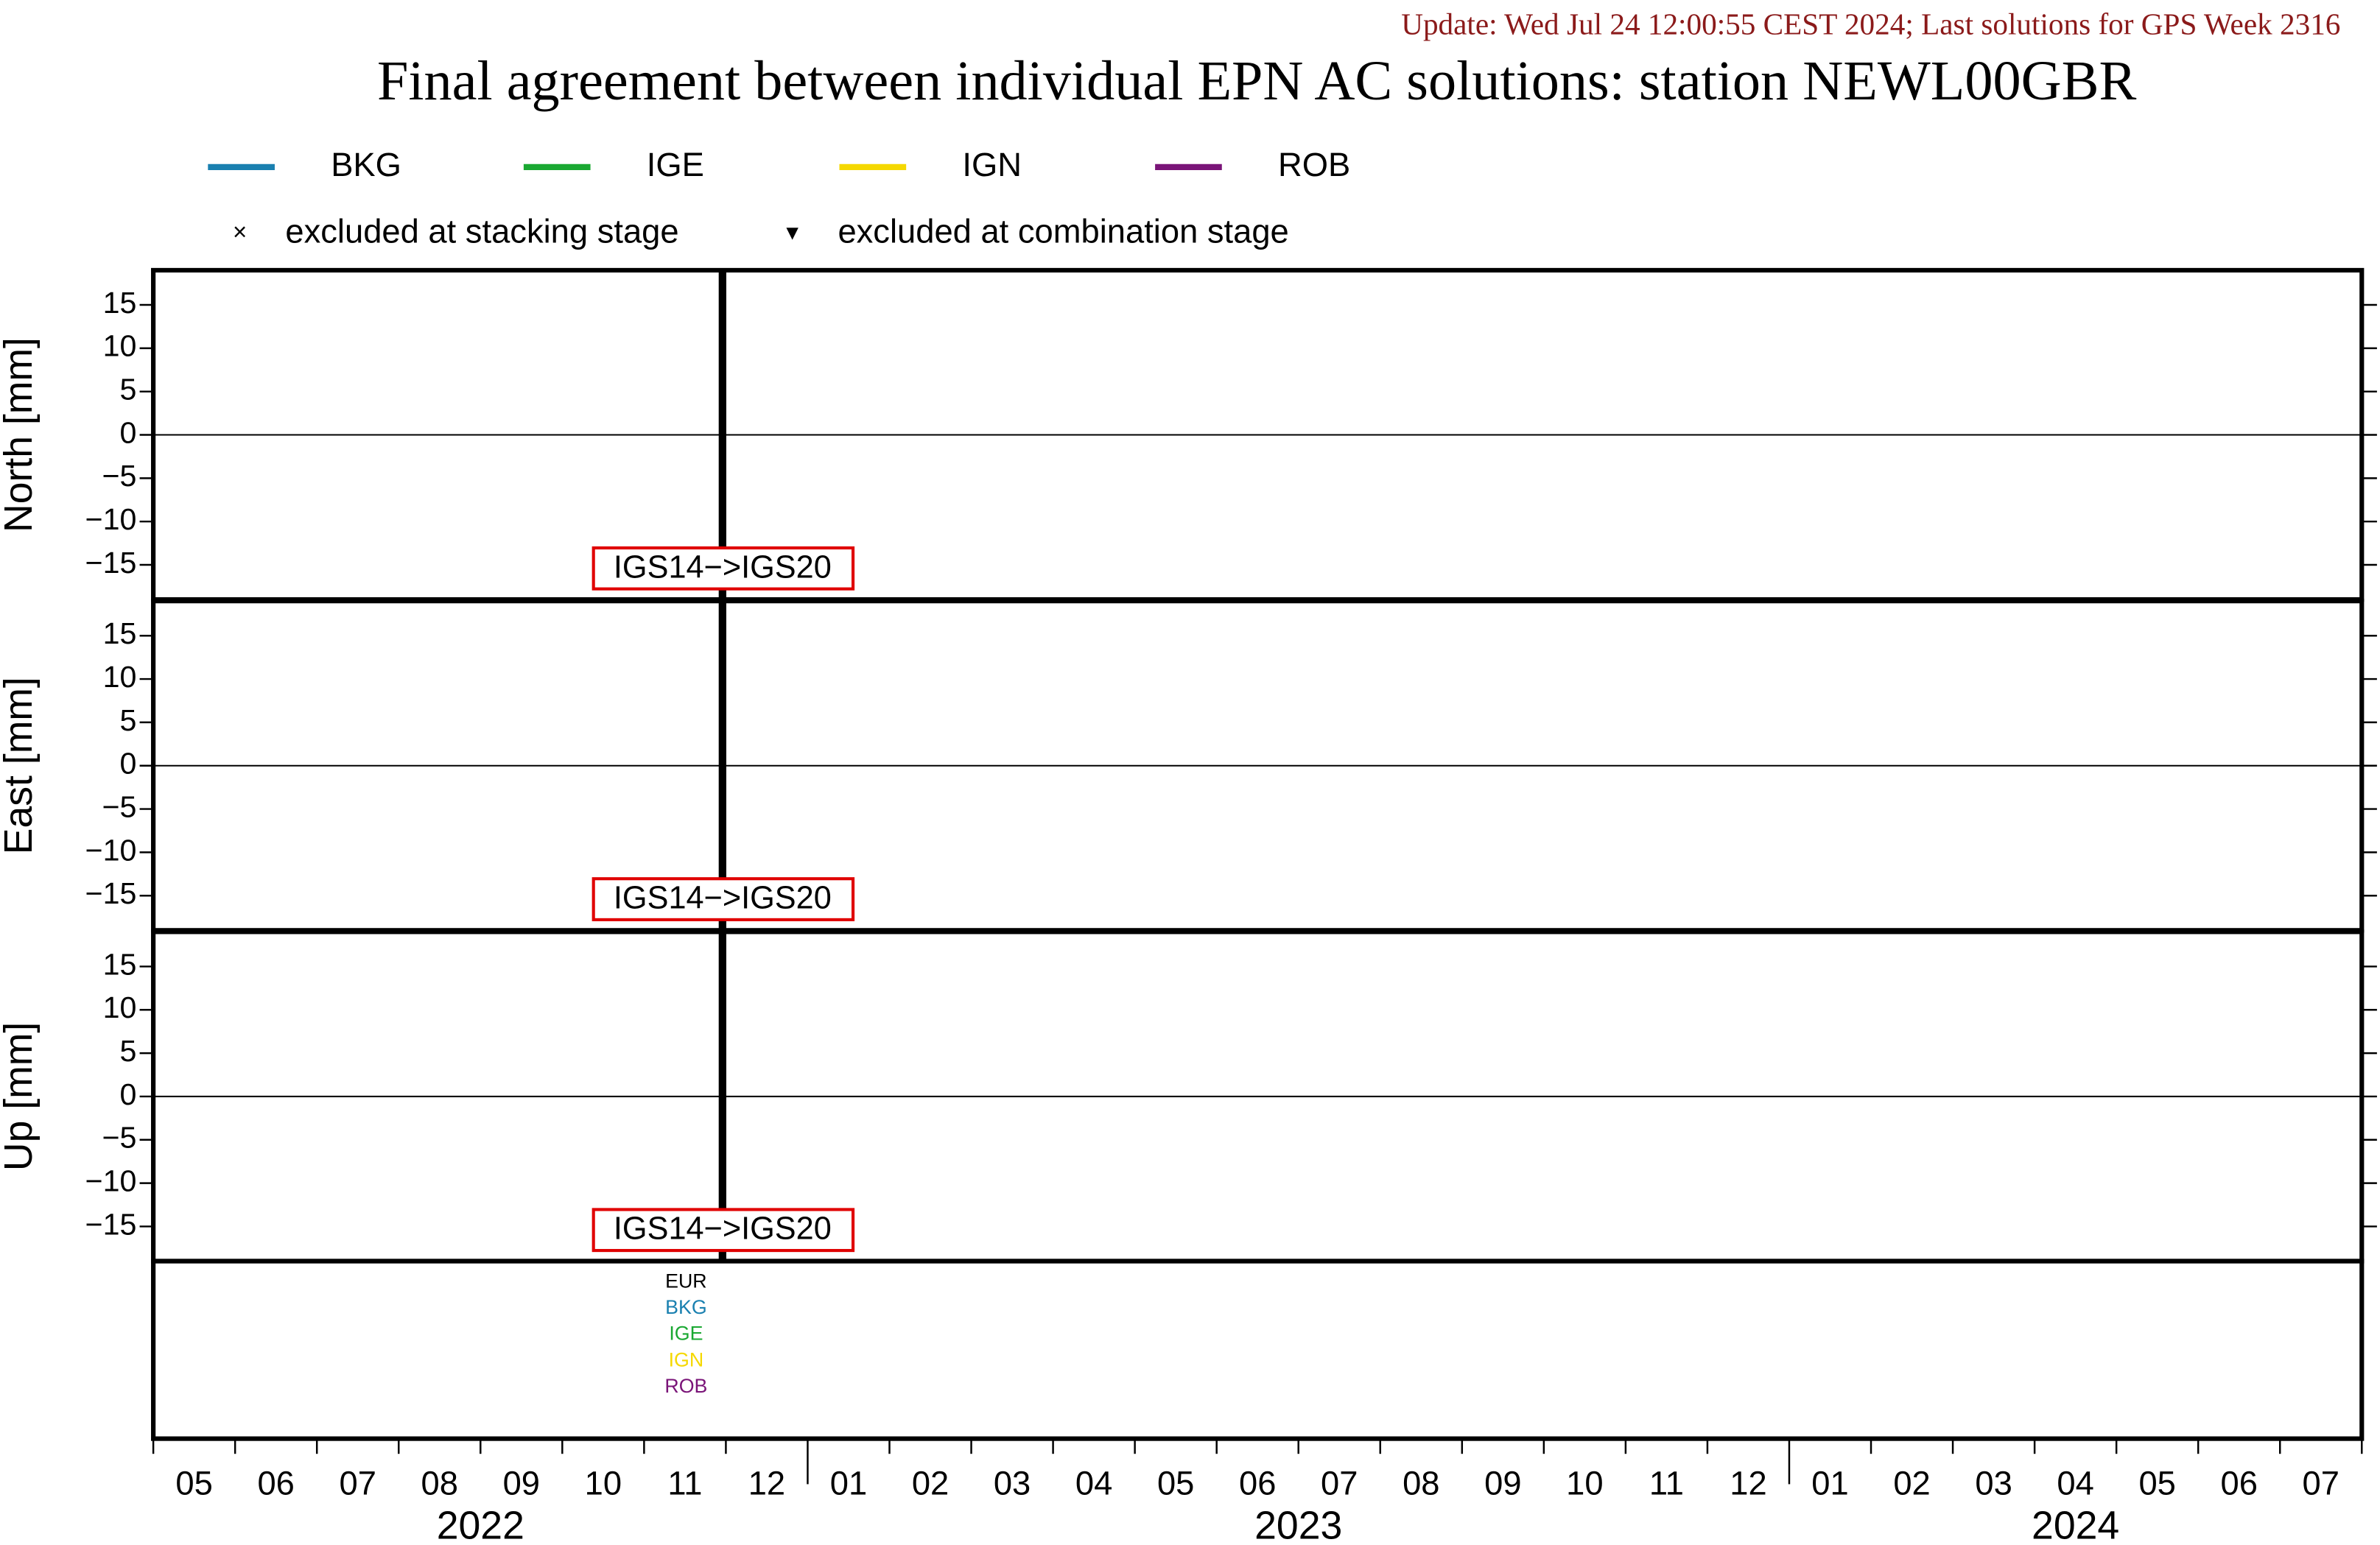 This screenshot has height=1545, width=2380. What do you see at coordinates (2075, 1525) in the screenshot?
I see `year-label: 2024` at bounding box center [2075, 1525].